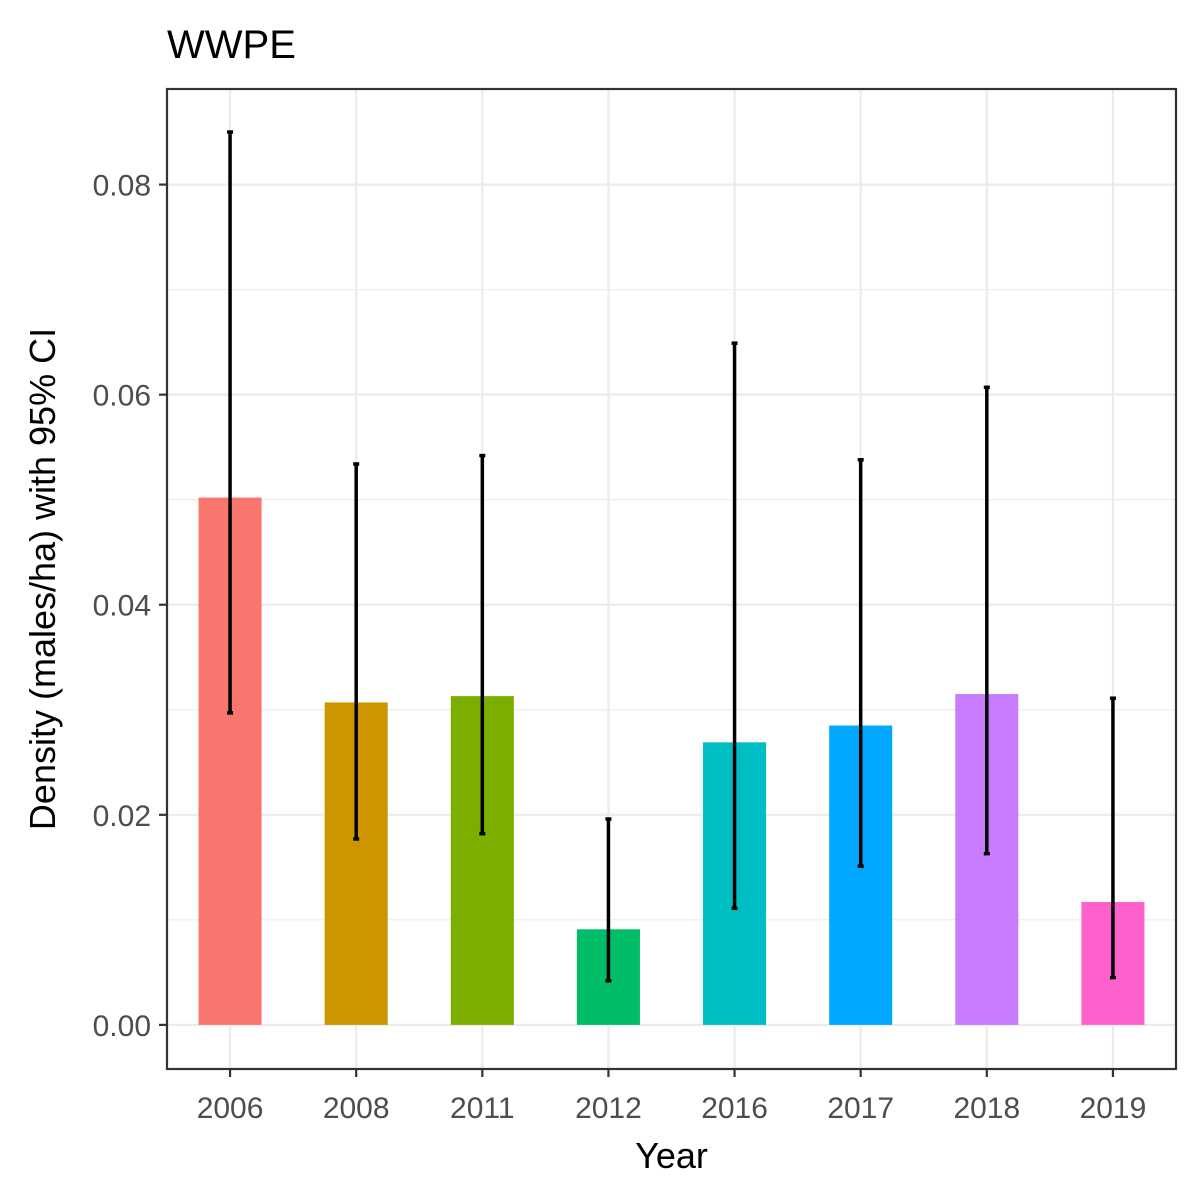  What do you see at coordinates (356, 651) in the screenshot?
I see `error-bar-2008` at bounding box center [356, 651].